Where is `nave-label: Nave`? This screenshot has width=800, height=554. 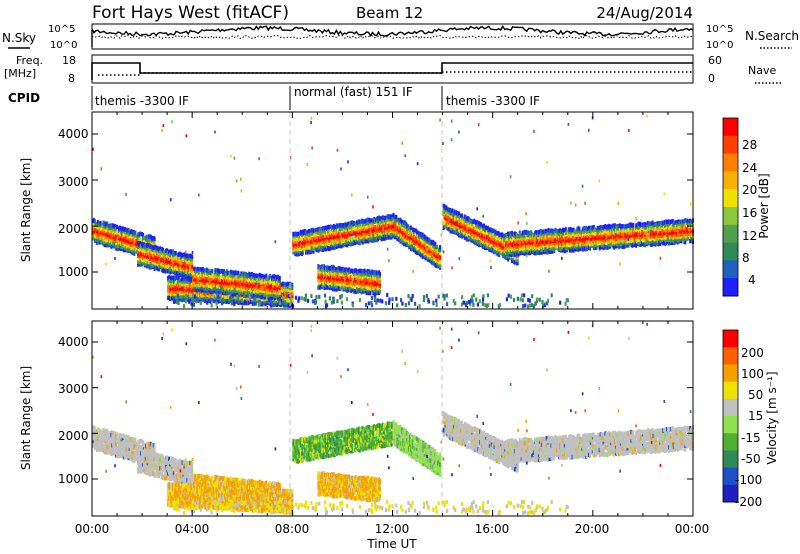
nave-label: Nave is located at coordinates (762, 70).